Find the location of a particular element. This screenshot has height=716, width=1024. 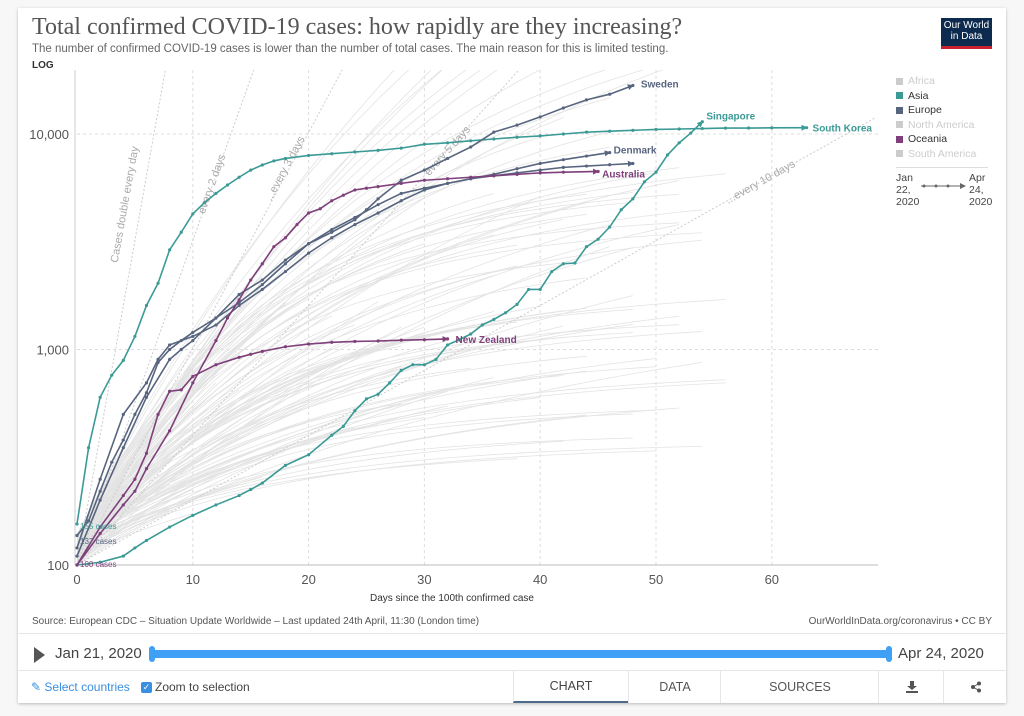

zoom-to-selection-checkbox: ✓ Zoom to selection is located at coordinates (195, 687).